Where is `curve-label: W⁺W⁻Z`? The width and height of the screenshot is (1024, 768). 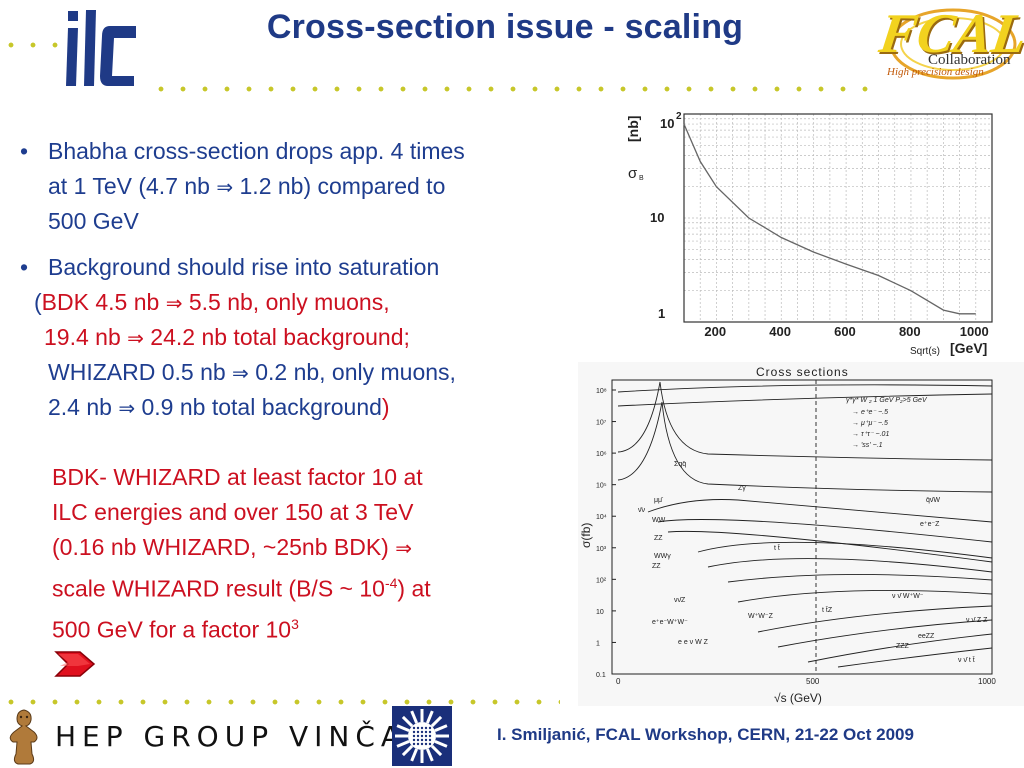 curve-label: W⁺W⁻Z is located at coordinates (761, 616).